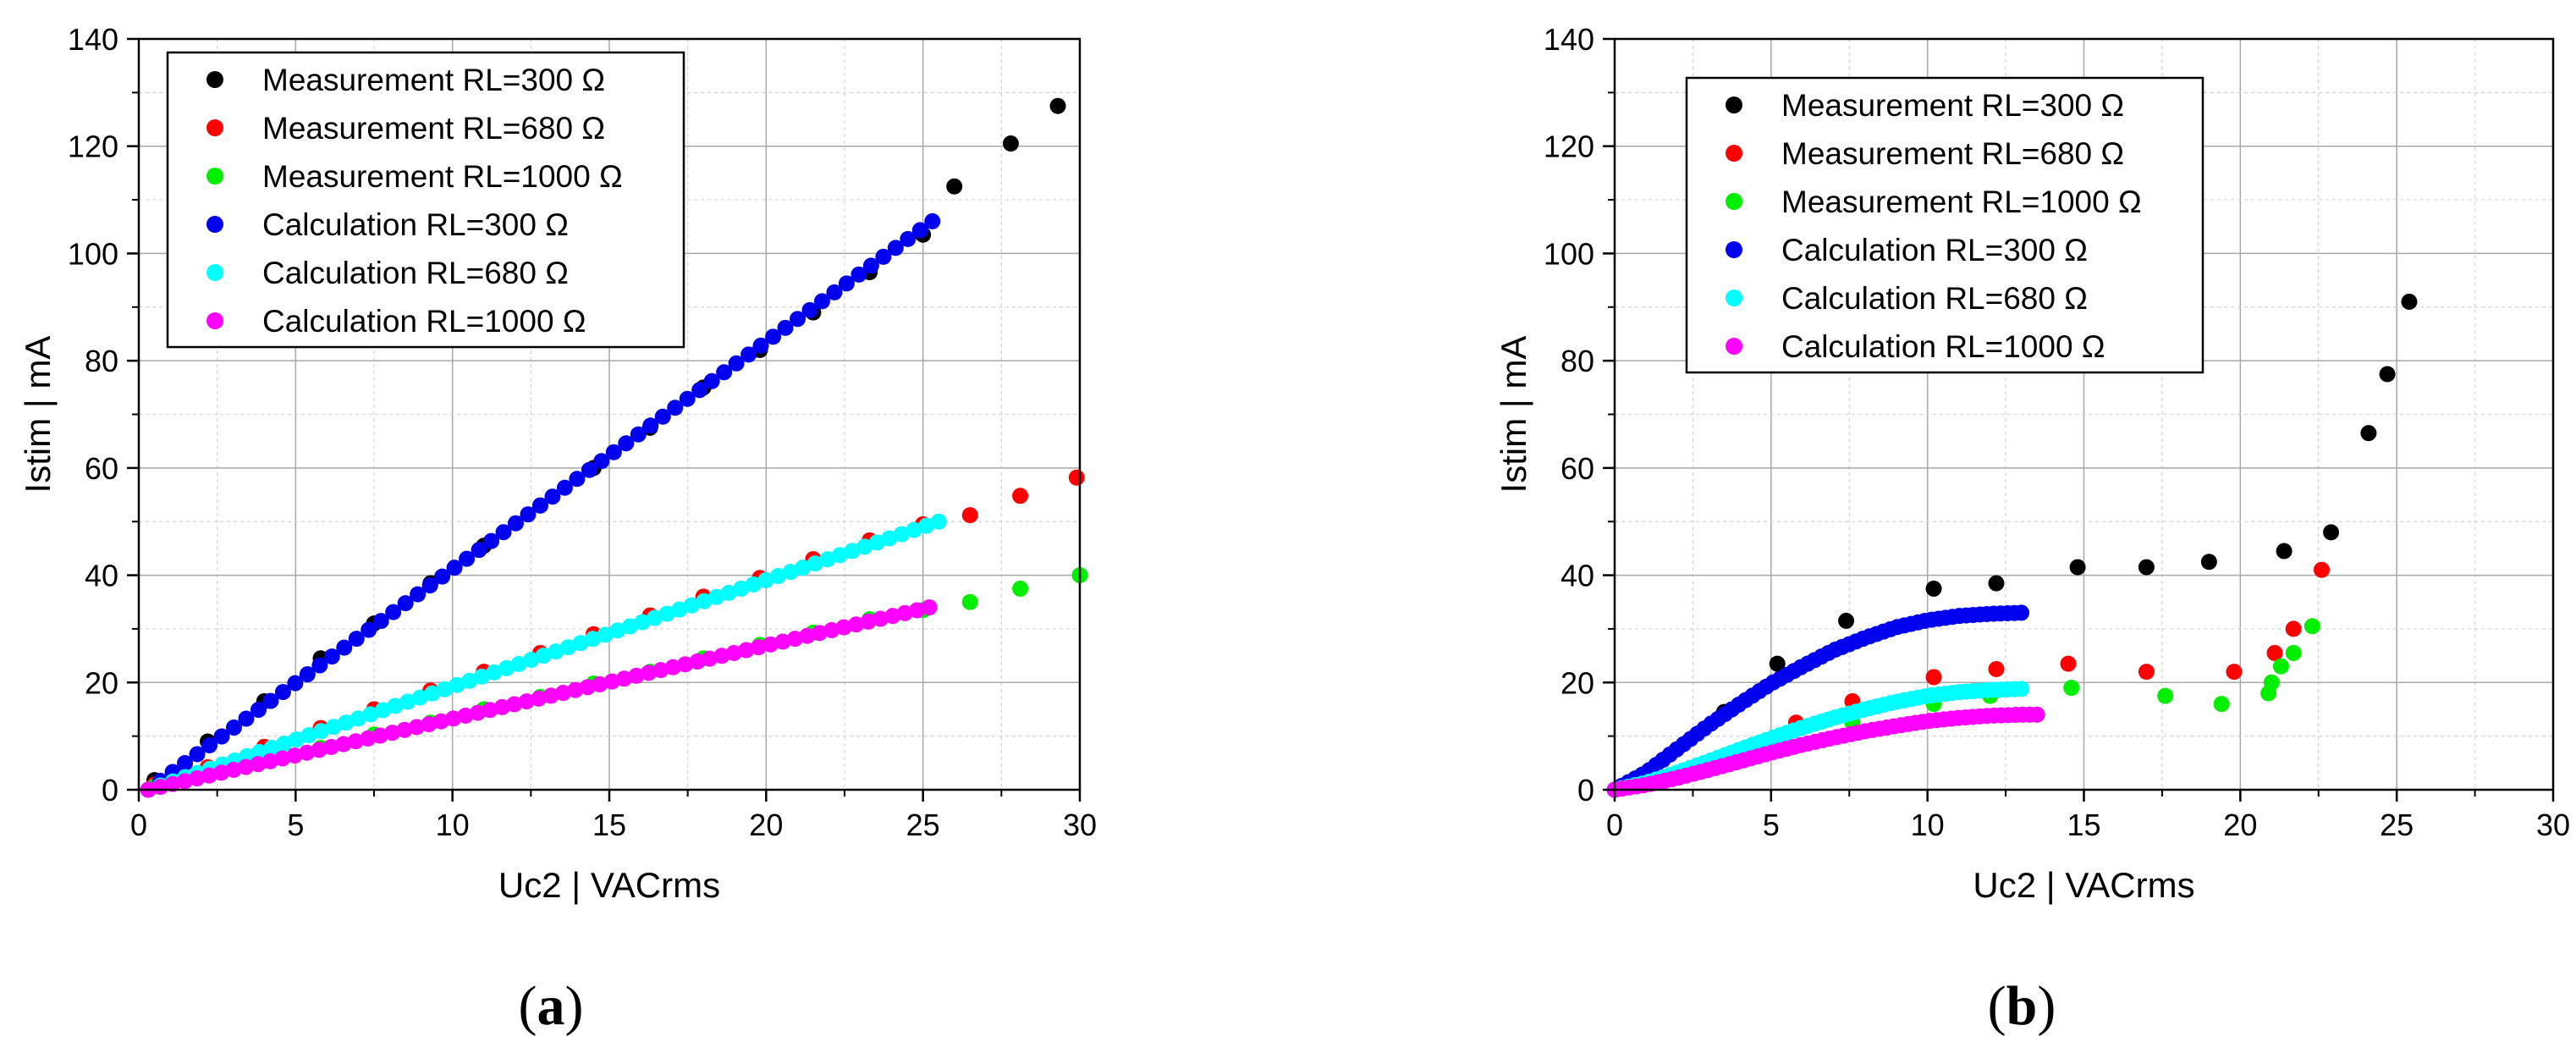 The image size is (2576, 1053). Describe the element at coordinates (2240, 825) in the screenshot. I see `x-tick-label: 20` at that location.